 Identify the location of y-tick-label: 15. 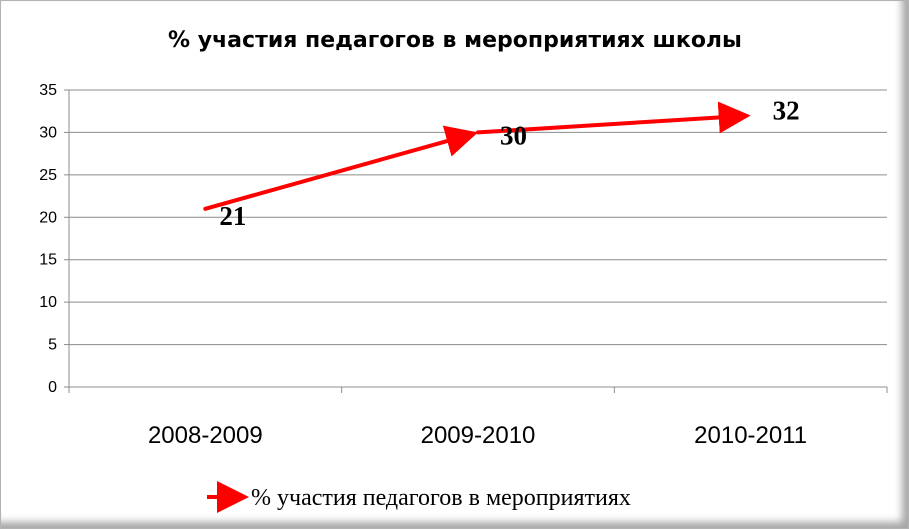
(48, 260).